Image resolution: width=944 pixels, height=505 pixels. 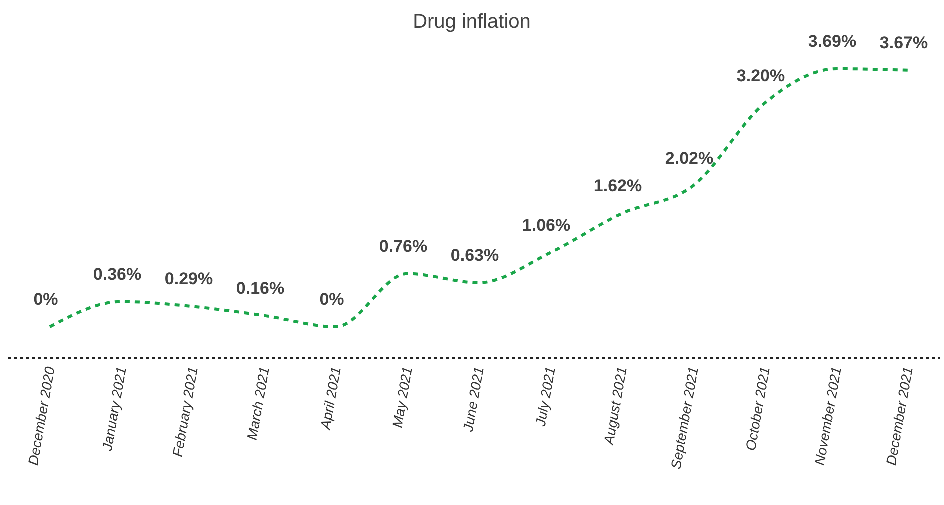 What do you see at coordinates (618, 186) in the screenshot?
I see `data-label: 1.62%` at bounding box center [618, 186].